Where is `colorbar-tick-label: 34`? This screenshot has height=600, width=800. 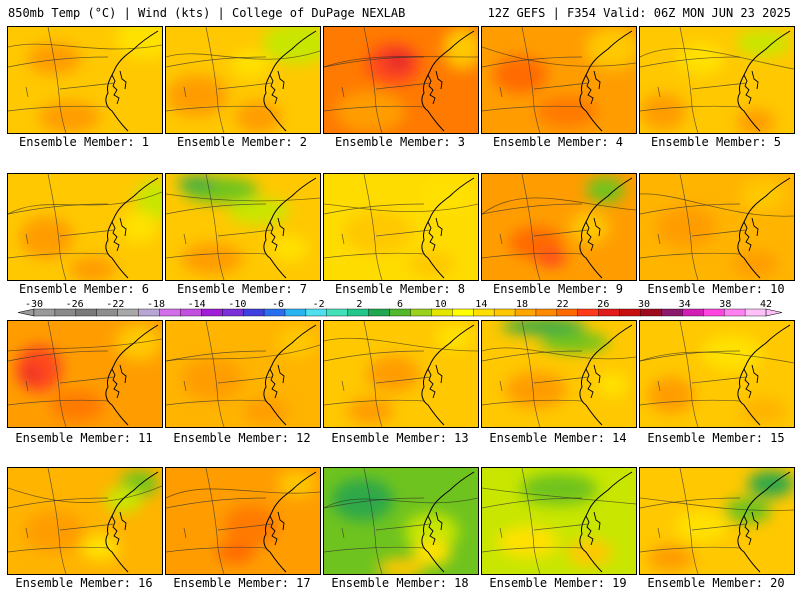 colorbar-tick-label: 34 is located at coordinates (685, 304).